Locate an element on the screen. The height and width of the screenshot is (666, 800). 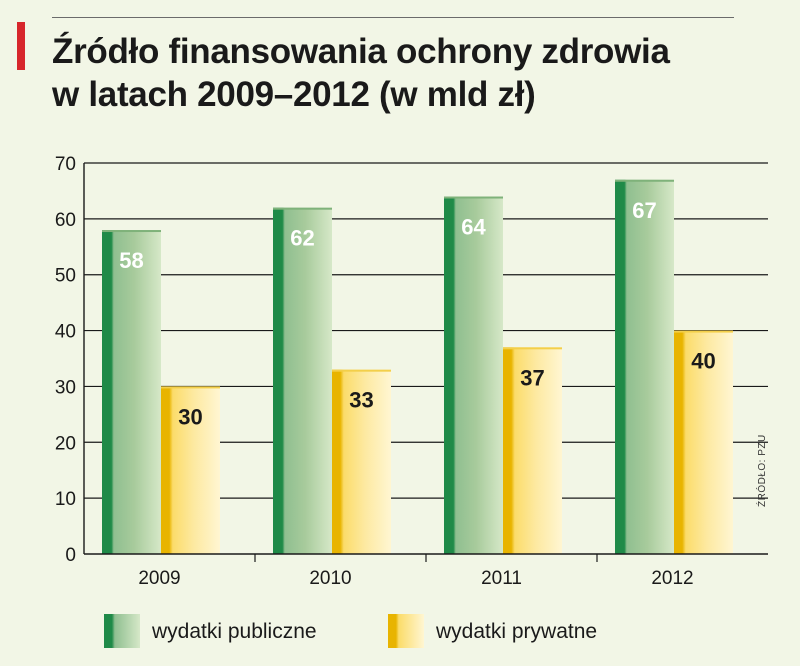
chart-title-line-1: Źródło finansowania ochrony zdrowia is located at coordinates (361, 51).